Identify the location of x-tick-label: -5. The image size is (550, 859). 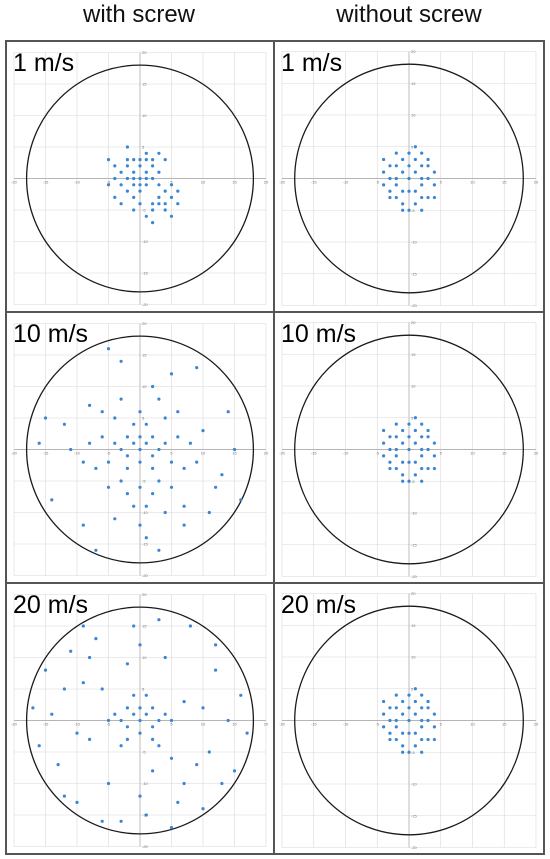
(109, 724).